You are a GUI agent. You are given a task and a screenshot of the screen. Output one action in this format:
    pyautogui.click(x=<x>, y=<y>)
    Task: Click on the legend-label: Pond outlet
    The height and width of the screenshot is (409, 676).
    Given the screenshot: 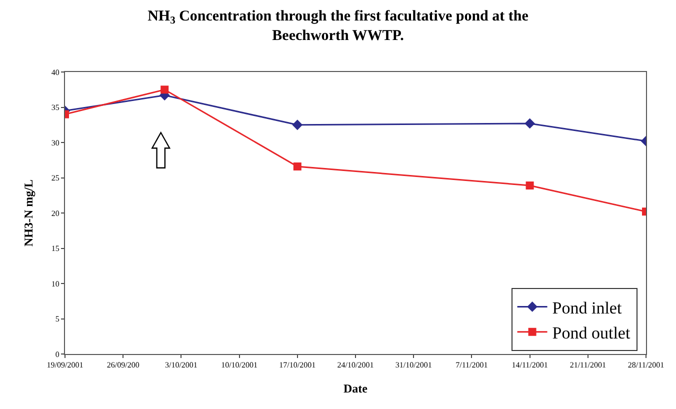 What is the action you would take?
    pyautogui.click(x=591, y=332)
    